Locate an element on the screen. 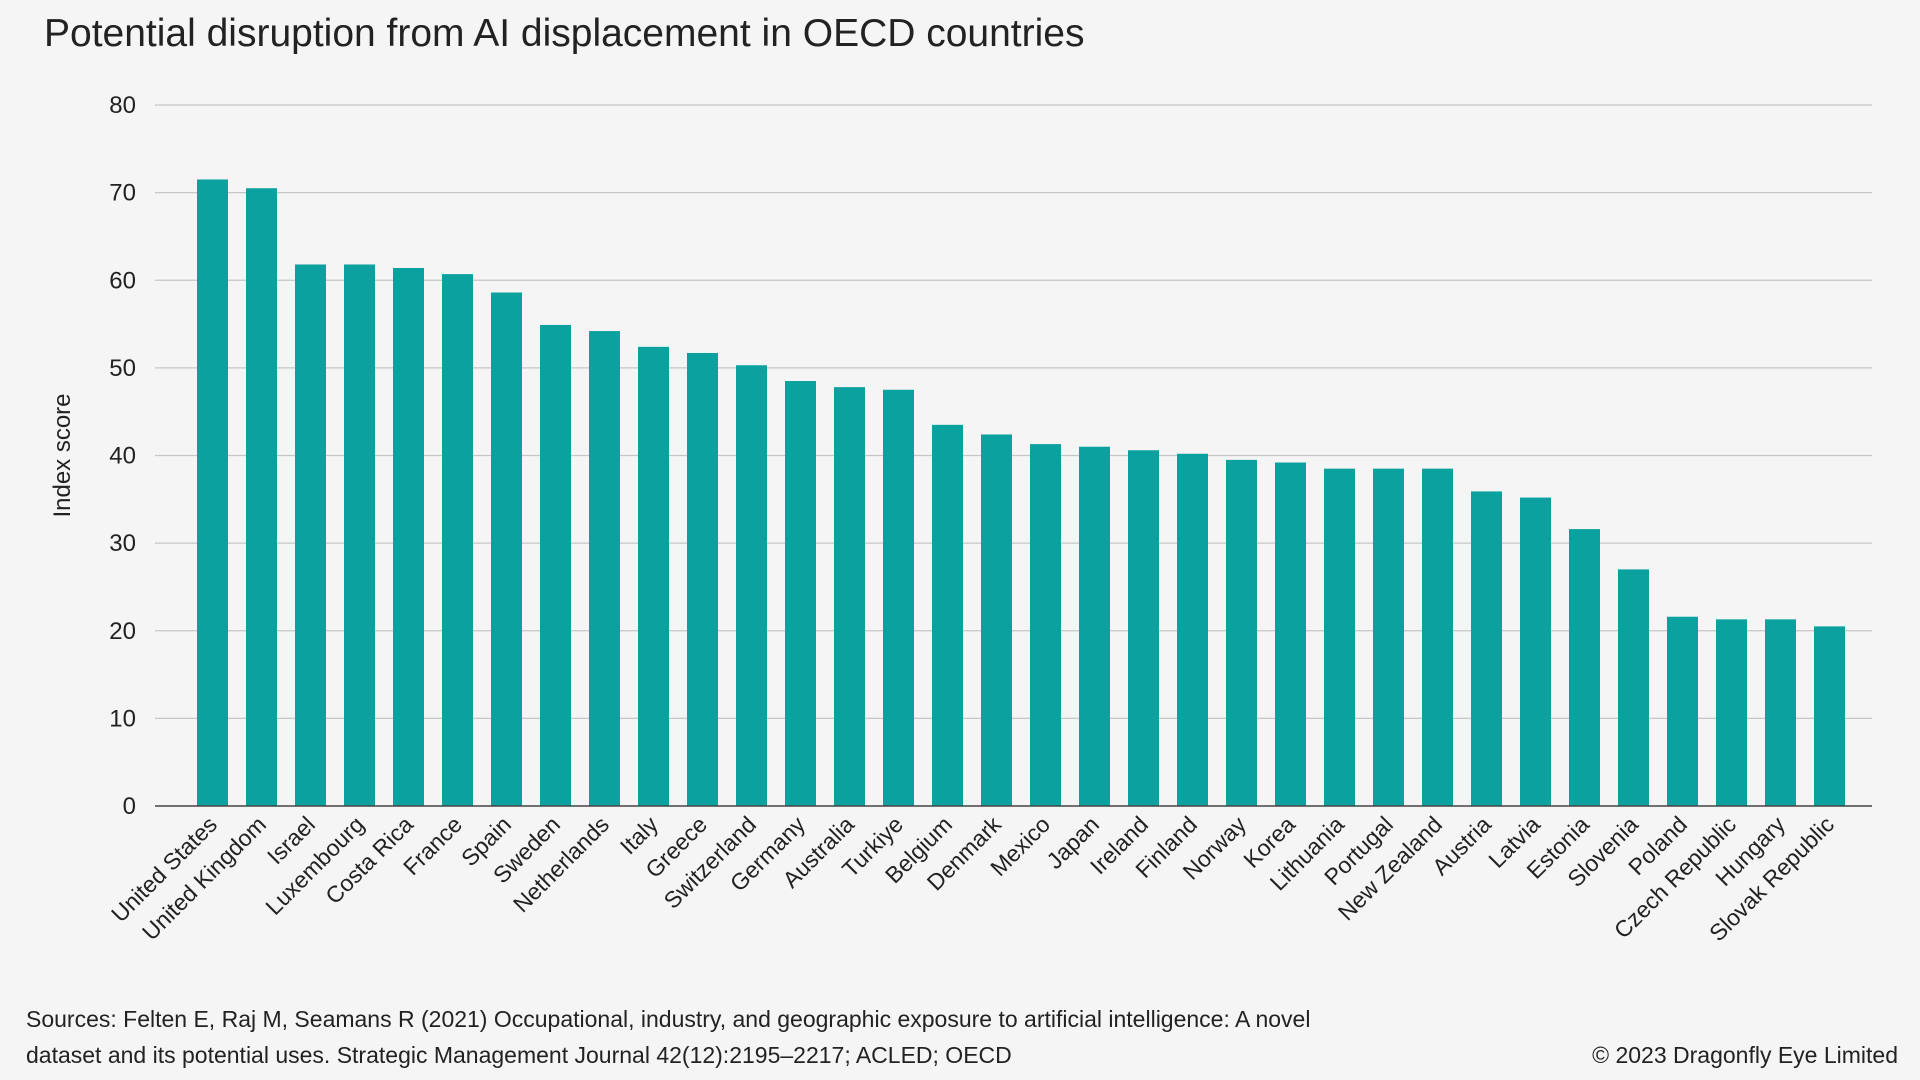 Image resolution: width=1920 pixels, height=1080 pixels. copyright-note: © 2023 Dragonfly Eye Limited is located at coordinates (1745, 1055).